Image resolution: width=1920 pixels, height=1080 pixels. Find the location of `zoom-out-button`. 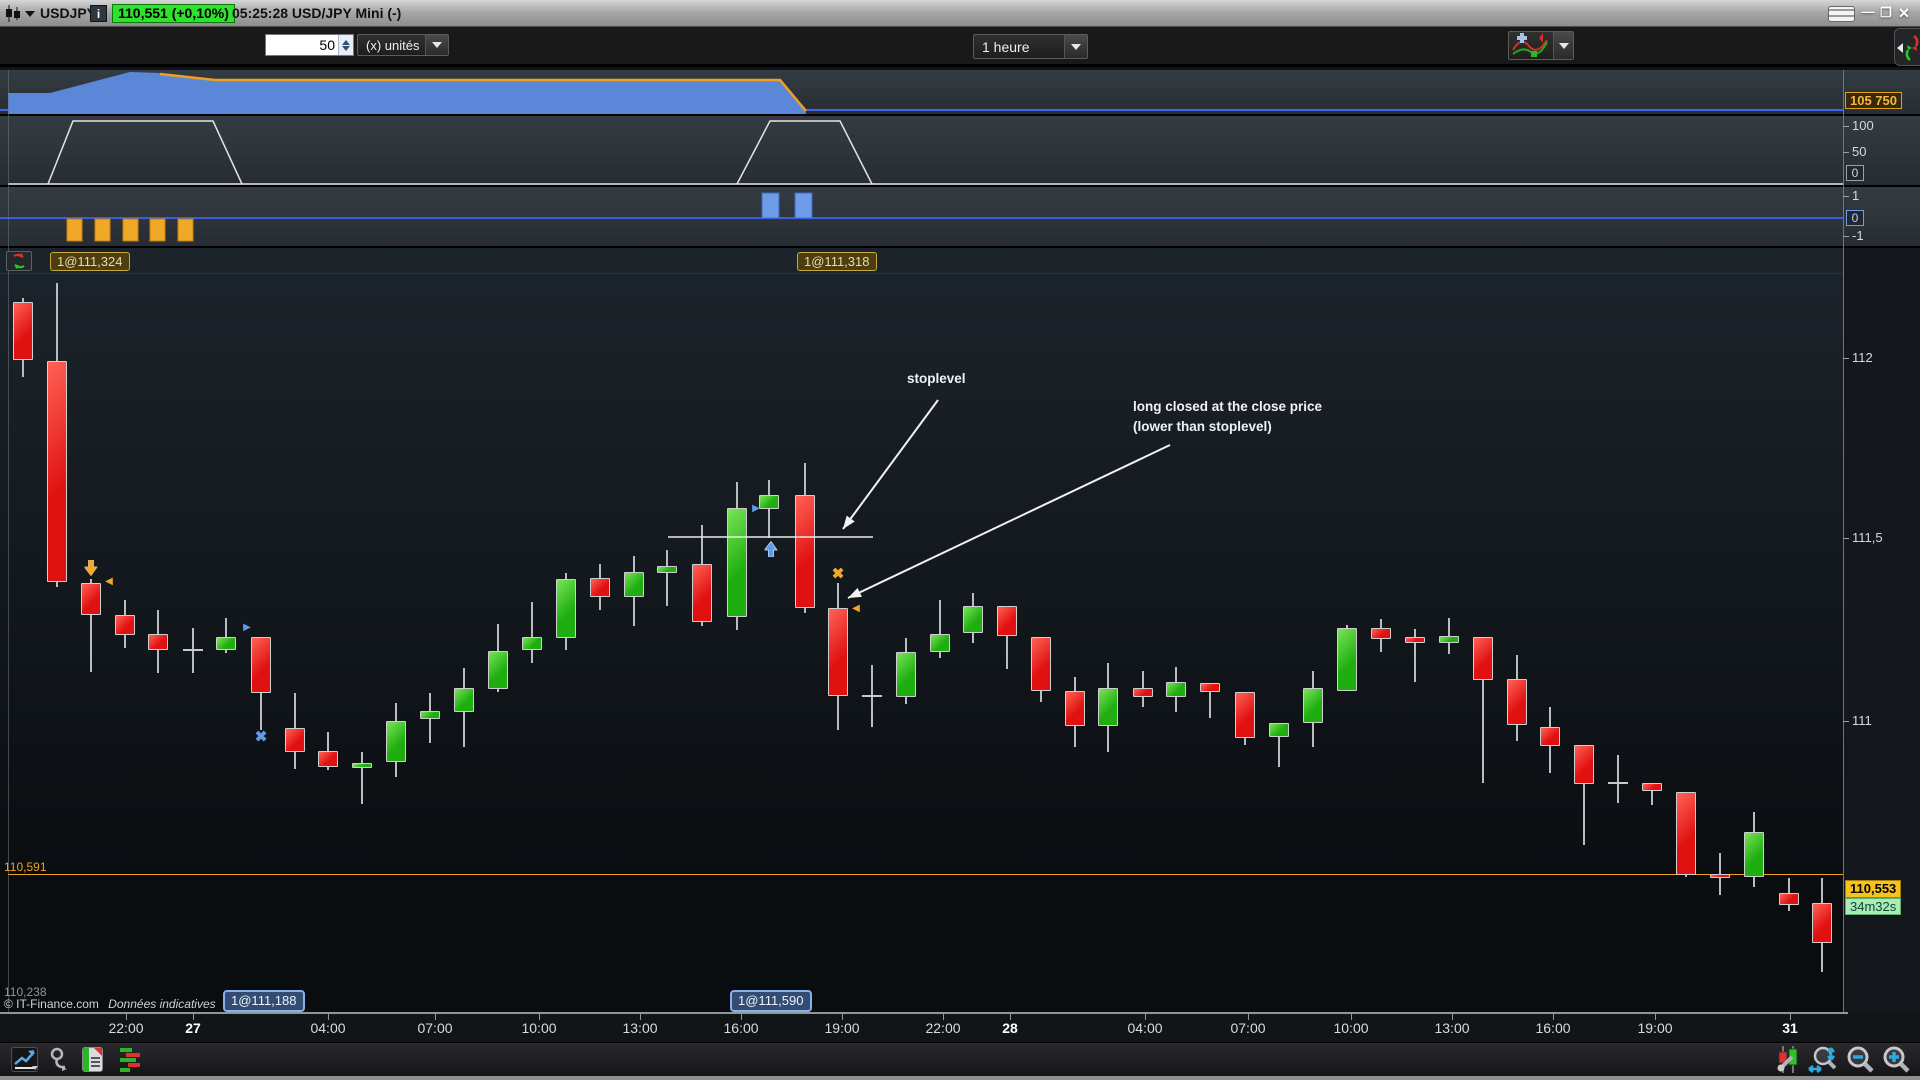

zoom-out-button is located at coordinates (1860, 1059).